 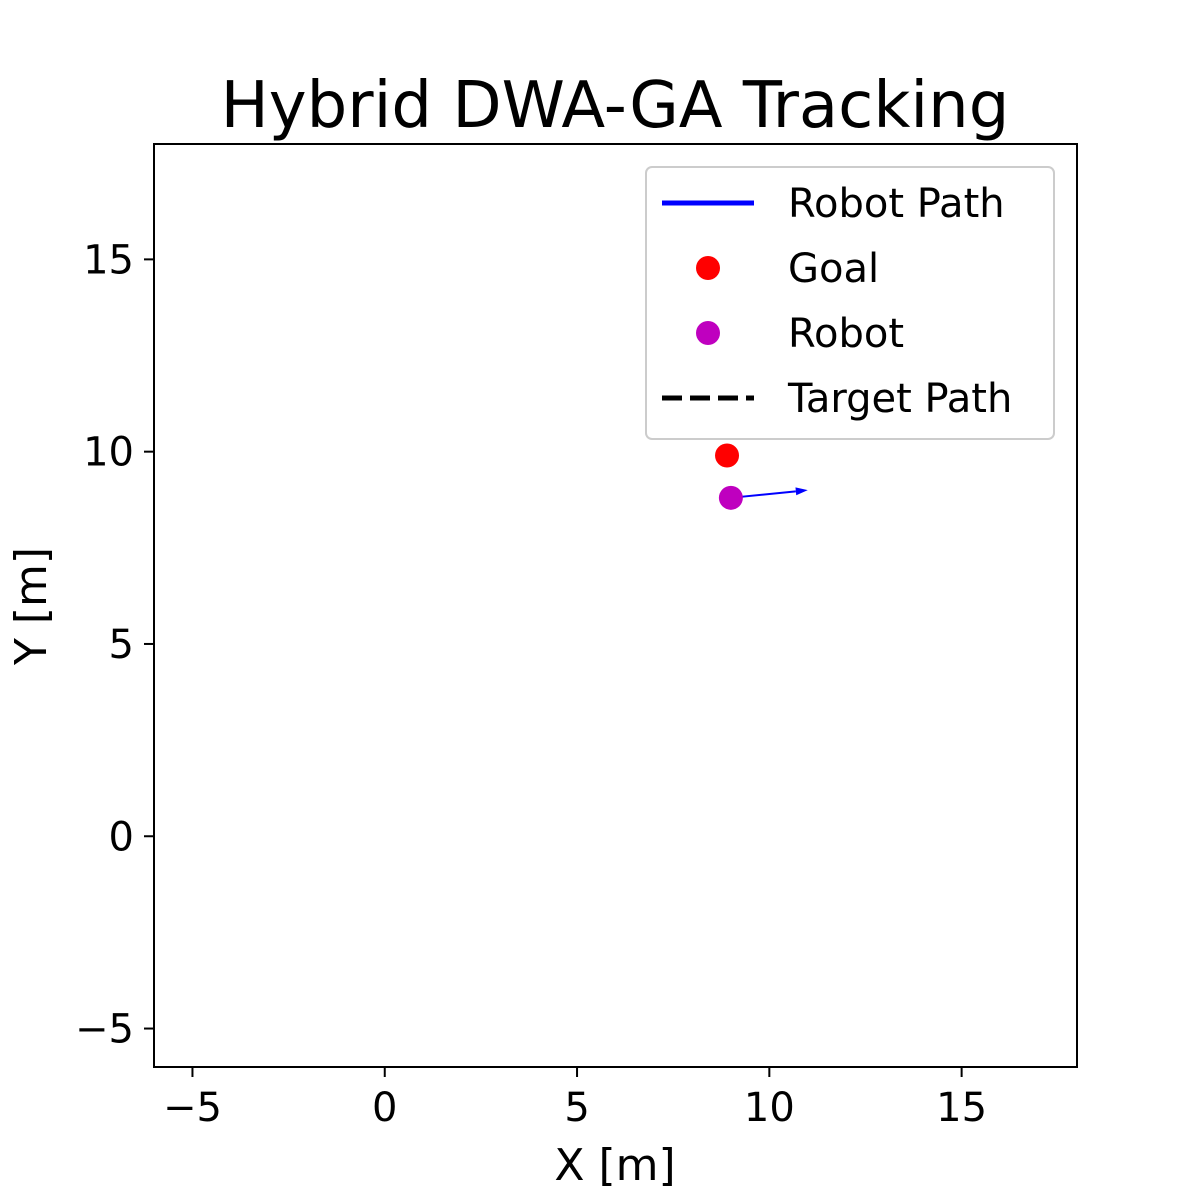 I want to click on legend-label: Target Path, so click(x=899, y=399).